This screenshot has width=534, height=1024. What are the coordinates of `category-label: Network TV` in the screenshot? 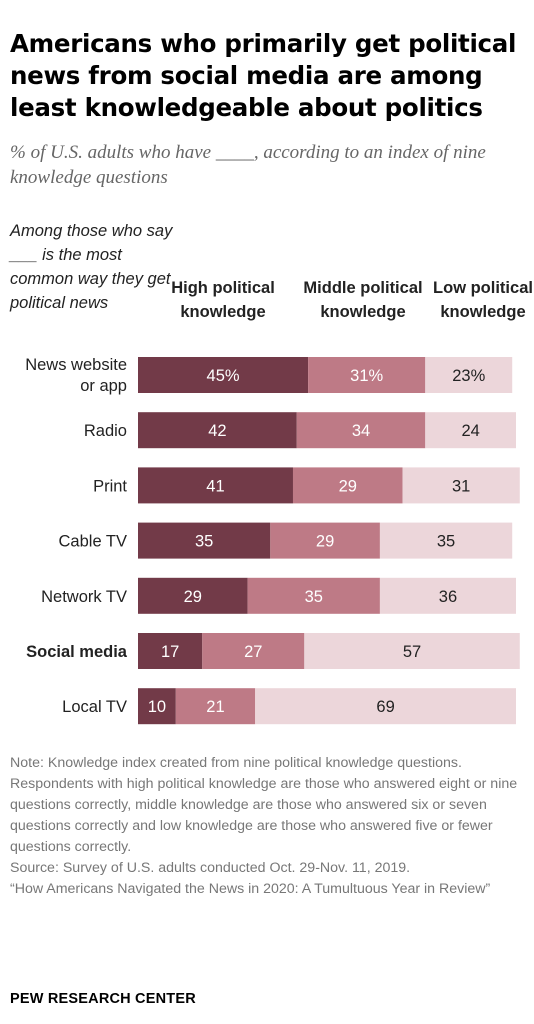 It's located at (84, 597).